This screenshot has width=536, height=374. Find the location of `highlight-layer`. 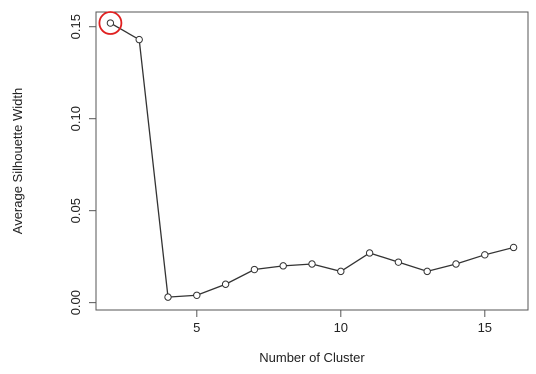

highlight-layer is located at coordinates (110, 23).